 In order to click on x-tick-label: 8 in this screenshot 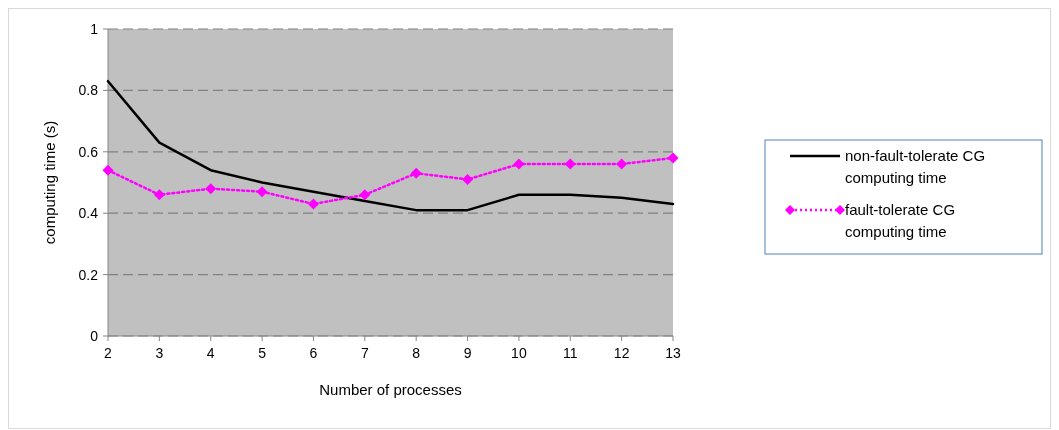, I will do `click(416, 353)`.